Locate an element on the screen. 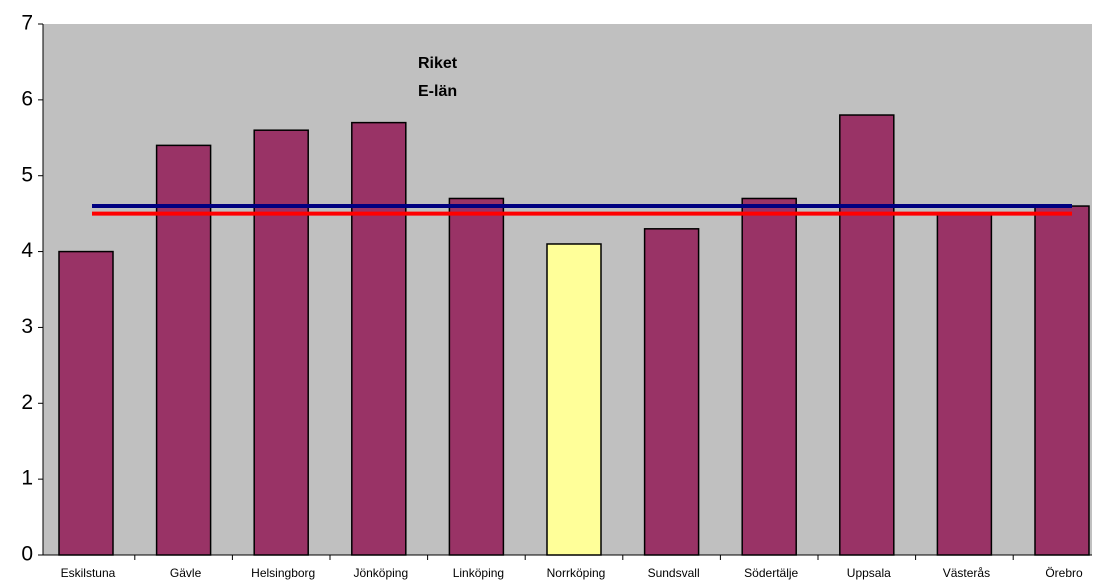 The image size is (1105, 581). x-tick-label: Sundsvall is located at coordinates (674, 573).